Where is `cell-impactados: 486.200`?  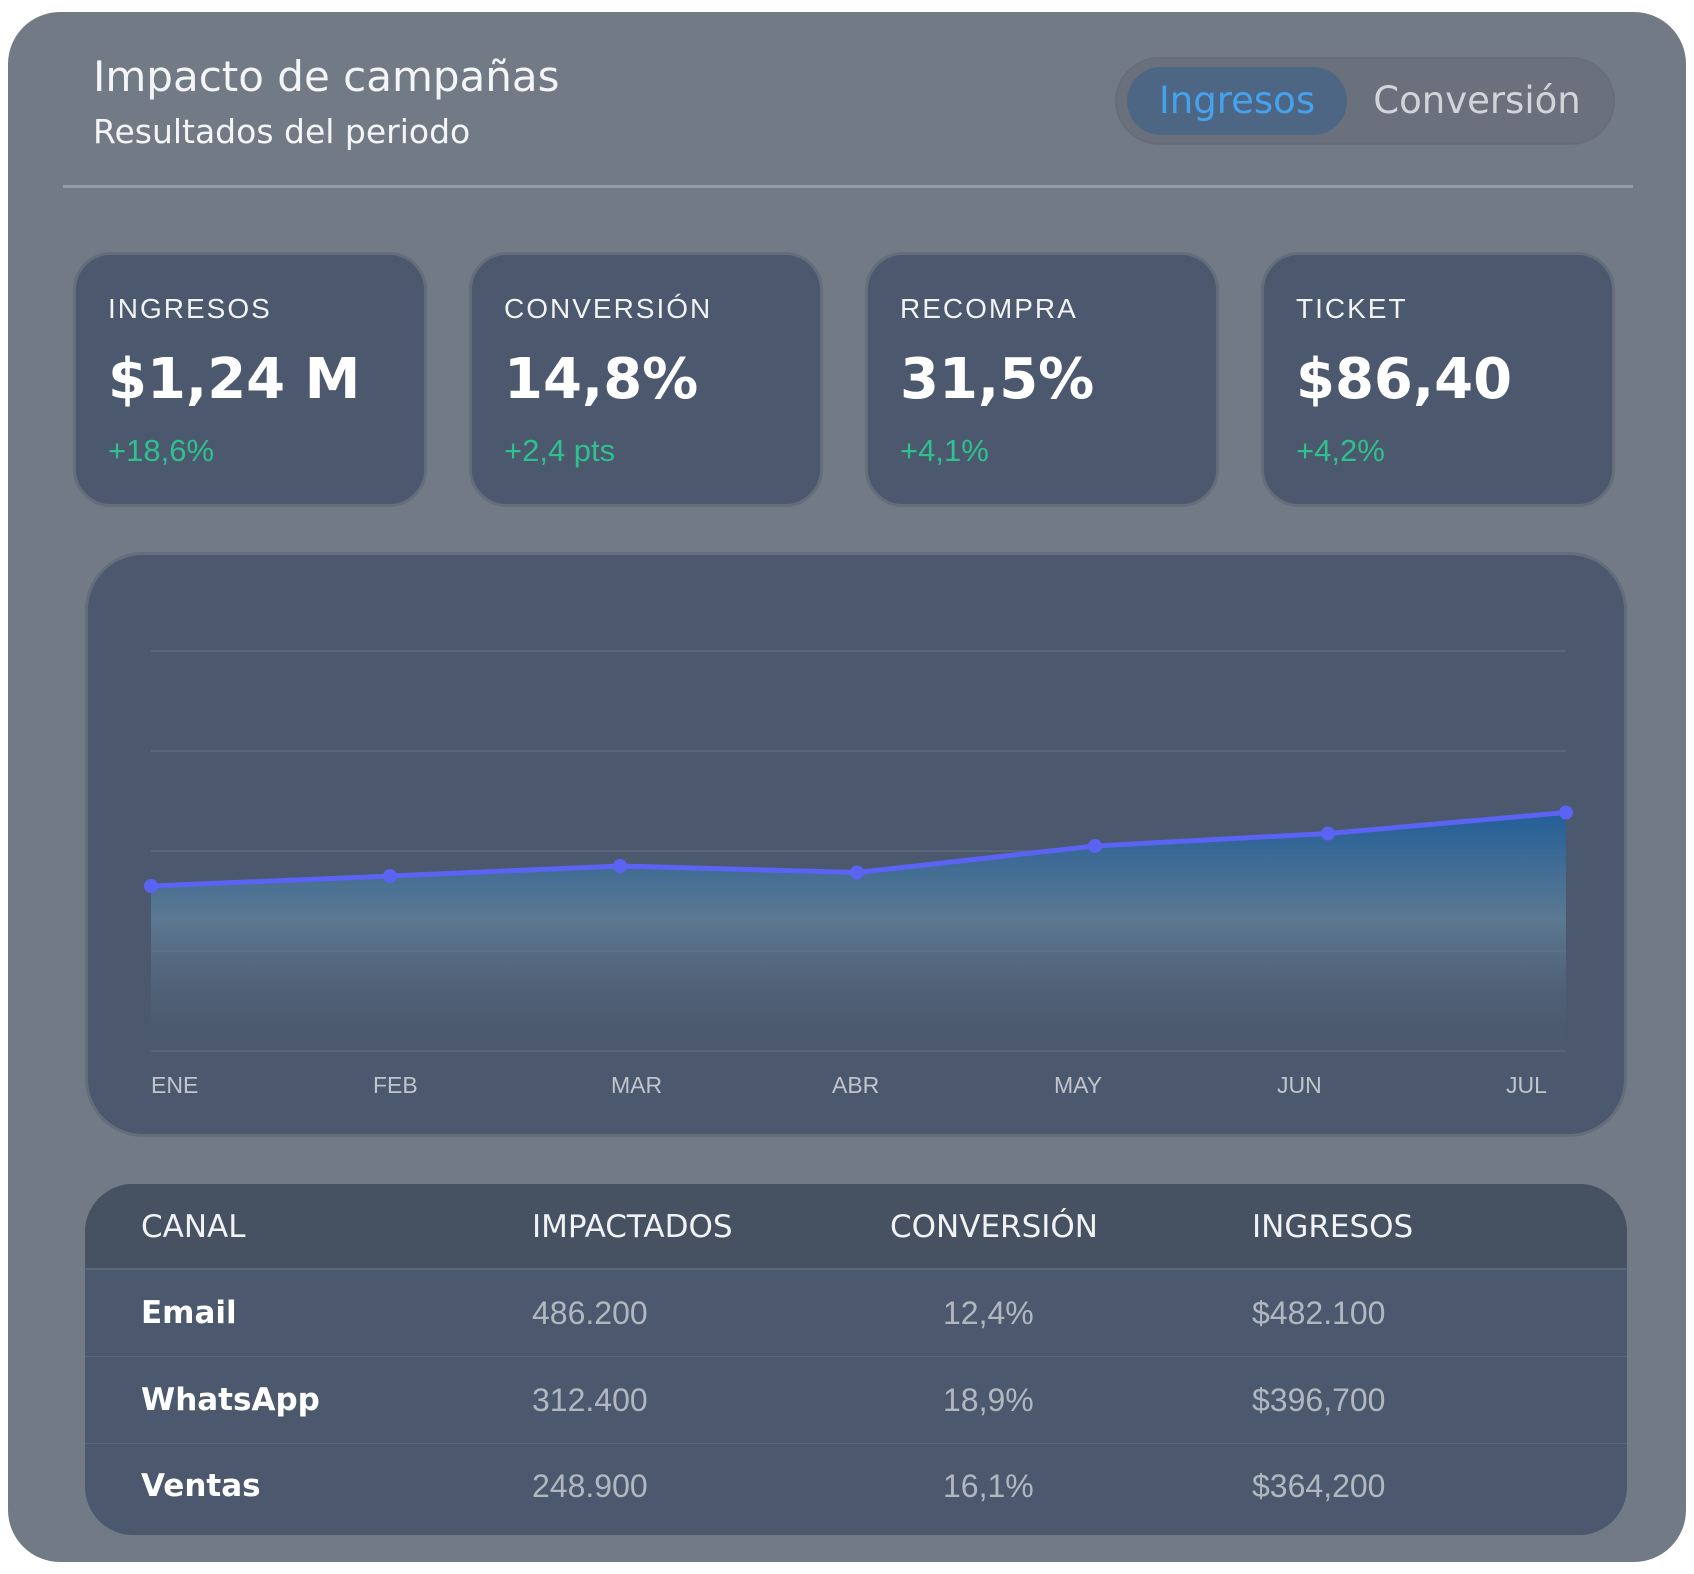 cell-impactados: 486.200 is located at coordinates (590, 1313).